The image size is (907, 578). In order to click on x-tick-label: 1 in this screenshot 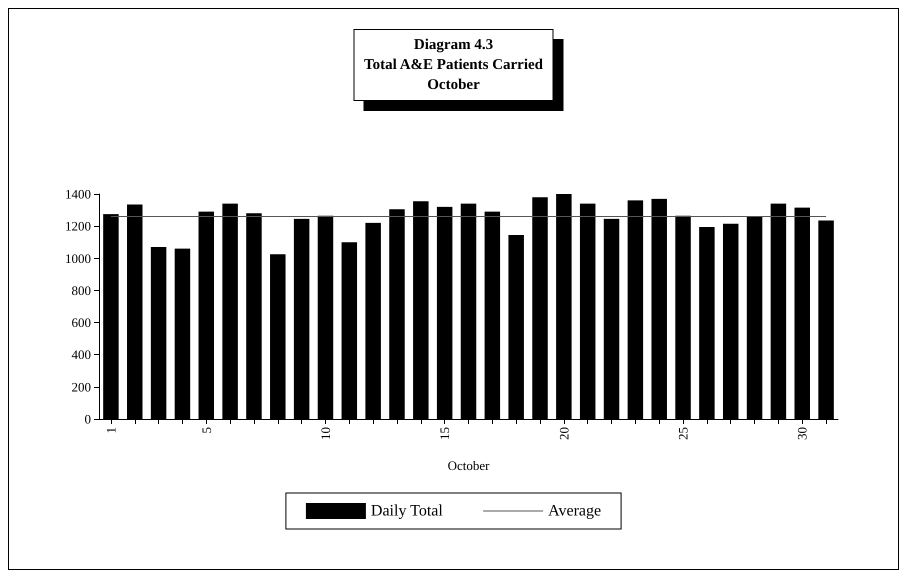, I will do `click(110, 430)`.